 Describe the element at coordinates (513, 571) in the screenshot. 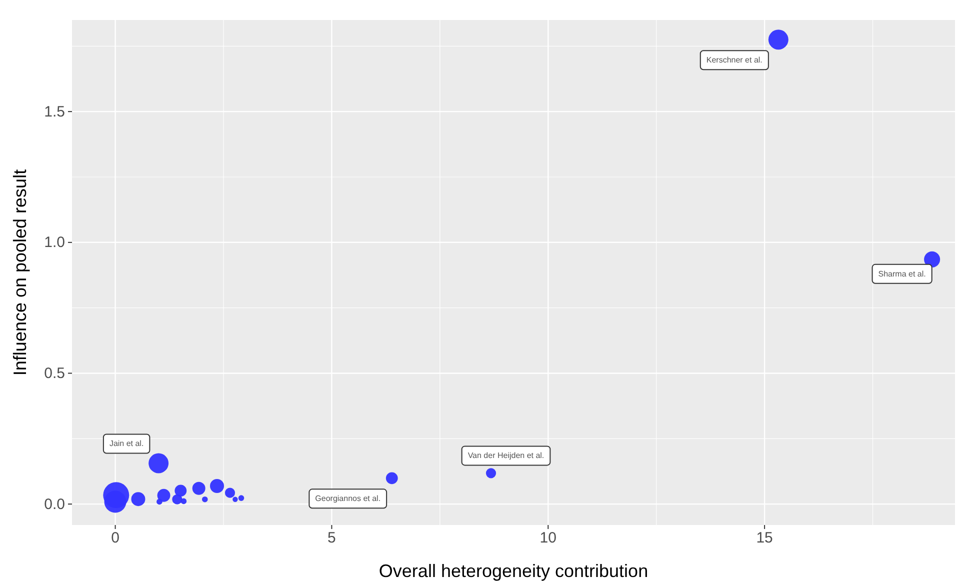

I see `x-axis-title: Overall heterogeneity contribution` at that location.